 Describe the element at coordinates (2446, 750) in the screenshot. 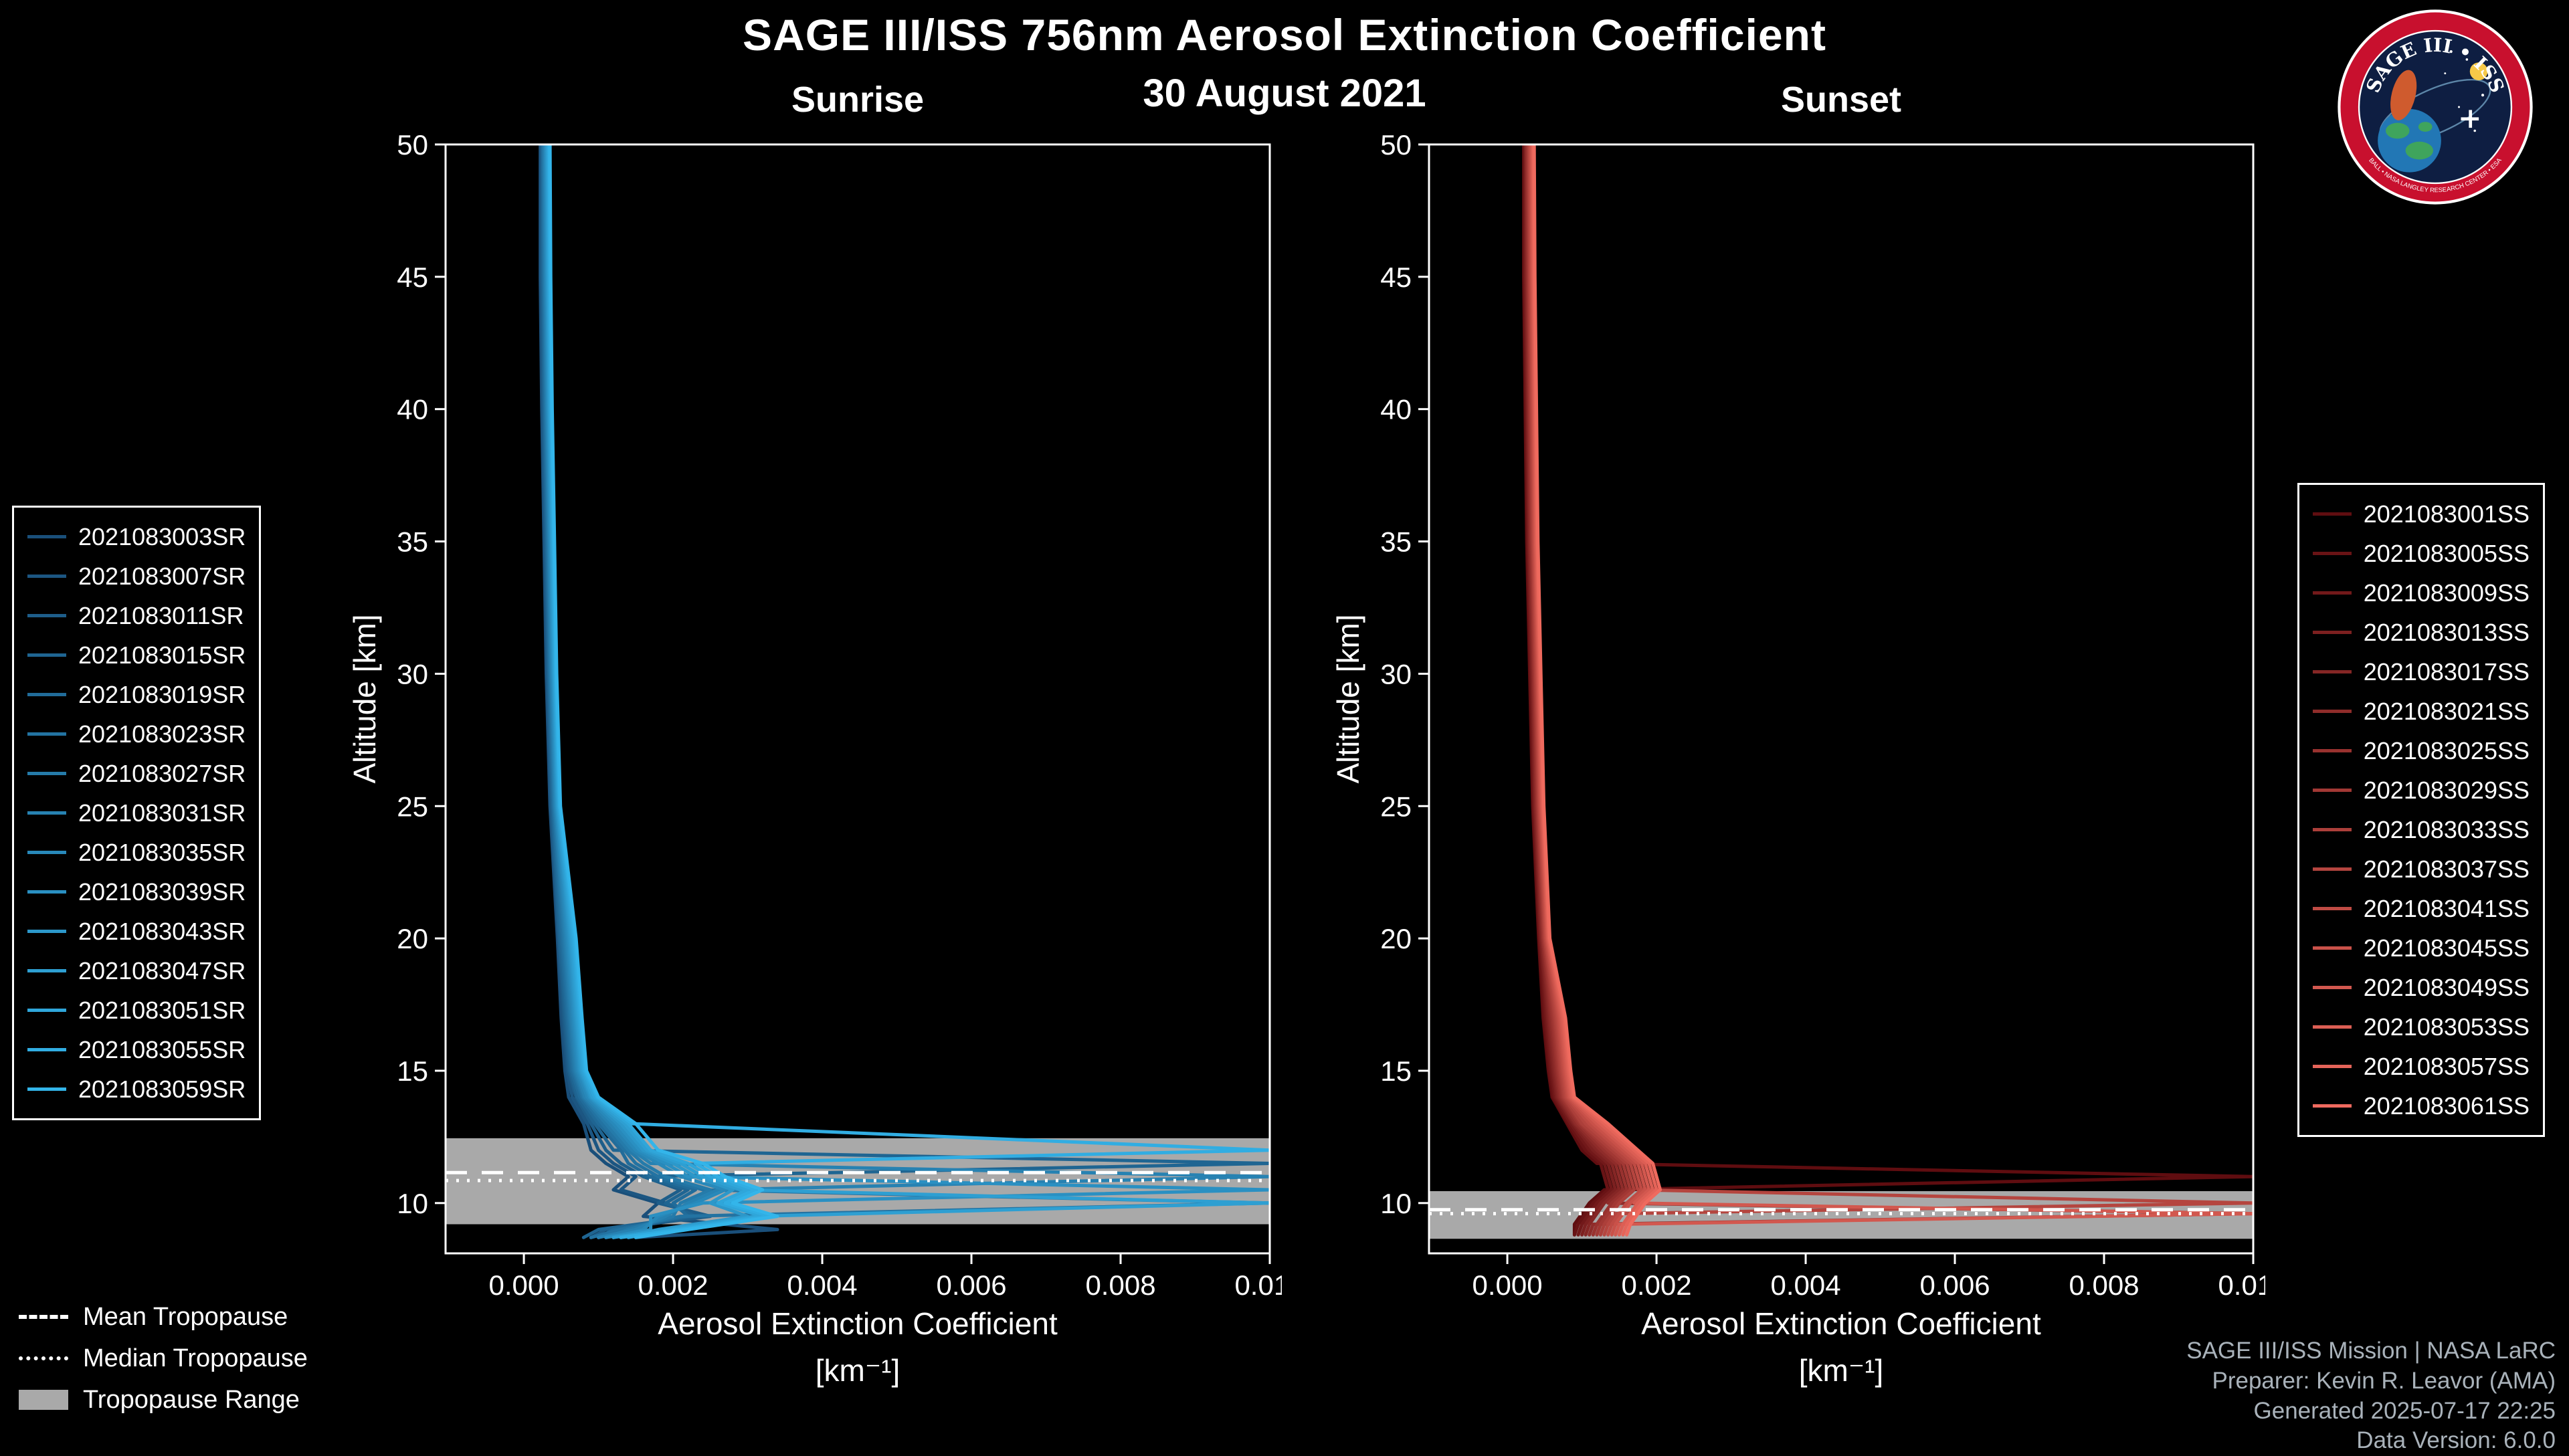

I see `legend-item-label: 2021083025SS` at that location.